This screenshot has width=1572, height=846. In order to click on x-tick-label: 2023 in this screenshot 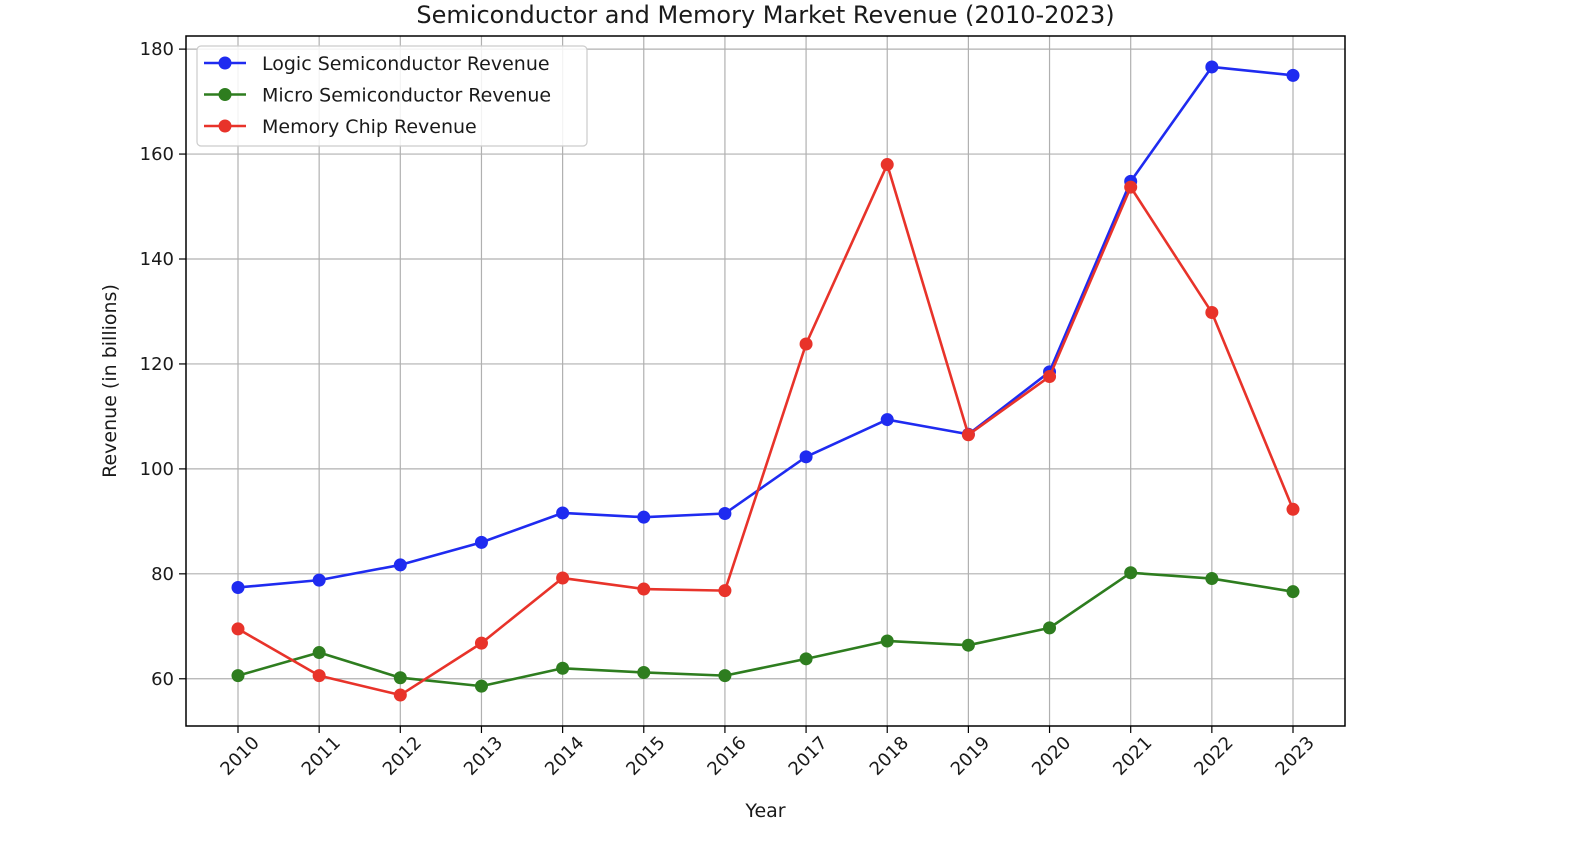, I will do `click(1294, 755)`.